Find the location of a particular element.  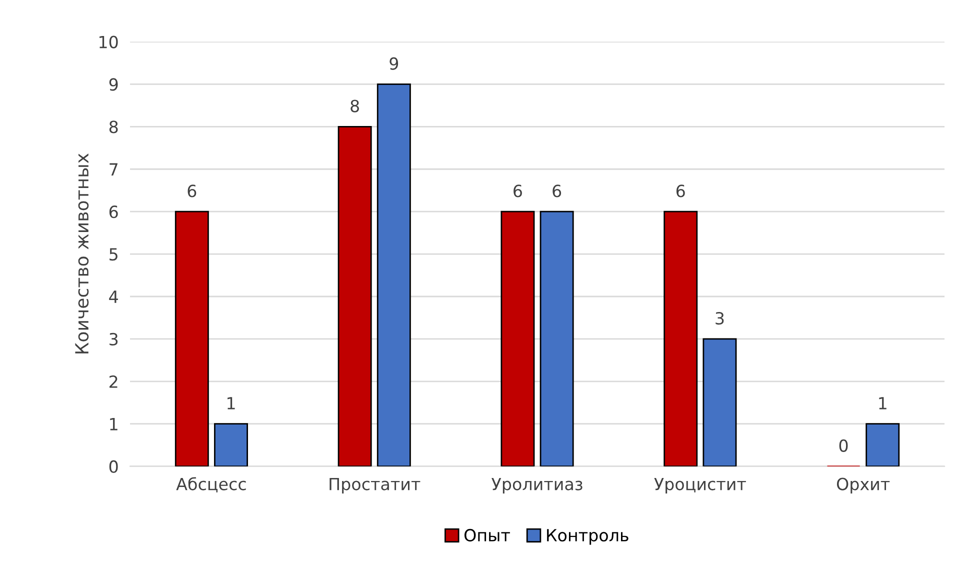

y-tick-label: 1 is located at coordinates (114, 424).